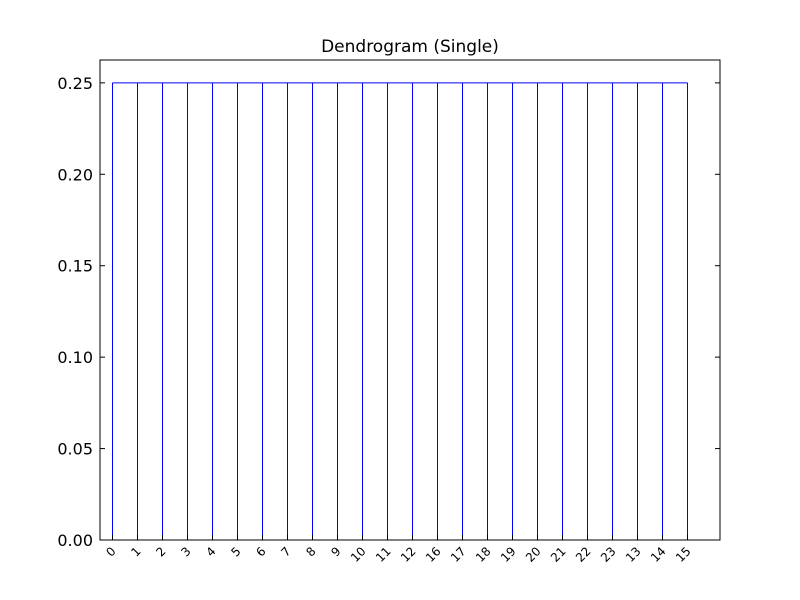  Describe the element at coordinates (483, 554) in the screenshot. I see `x-tick-label: 18` at that location.